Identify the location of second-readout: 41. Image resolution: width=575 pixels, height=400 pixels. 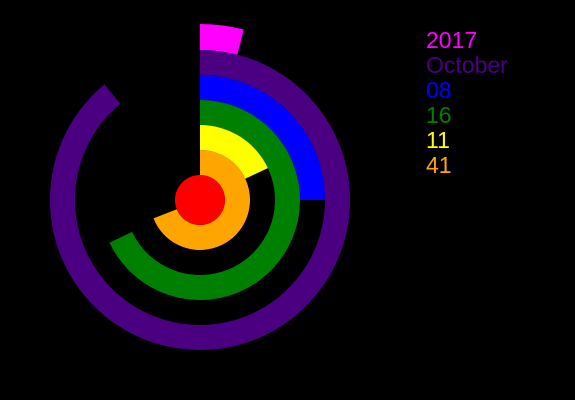
(439, 165).